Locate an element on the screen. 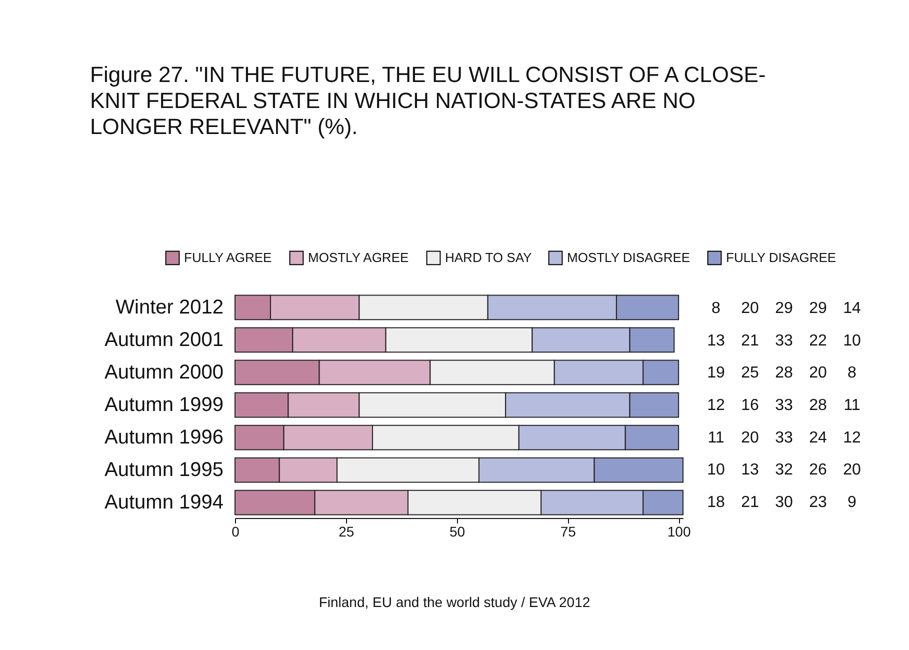 Image resolution: width=909 pixels, height=650 pixels. chart-title: Figure 27. "IN THE FUTURE, THE EU WILL CONSIST OF A CLOSE-KNIT FEDERAL STATE IN WHICH NATION-STATES ARE NO LONGER RELEVANT" (%). is located at coordinates (428, 101).